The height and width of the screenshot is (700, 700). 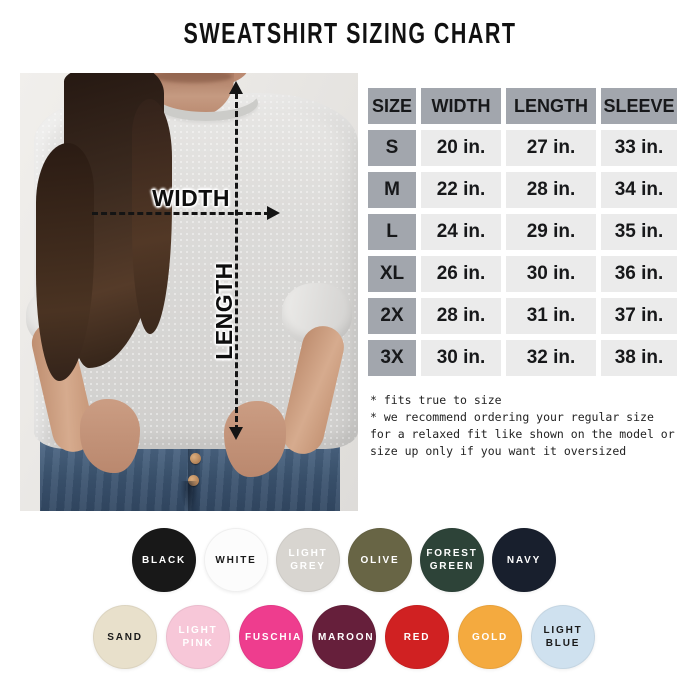 What do you see at coordinates (639, 316) in the screenshot?
I see `table-cell: 37 in.` at bounding box center [639, 316].